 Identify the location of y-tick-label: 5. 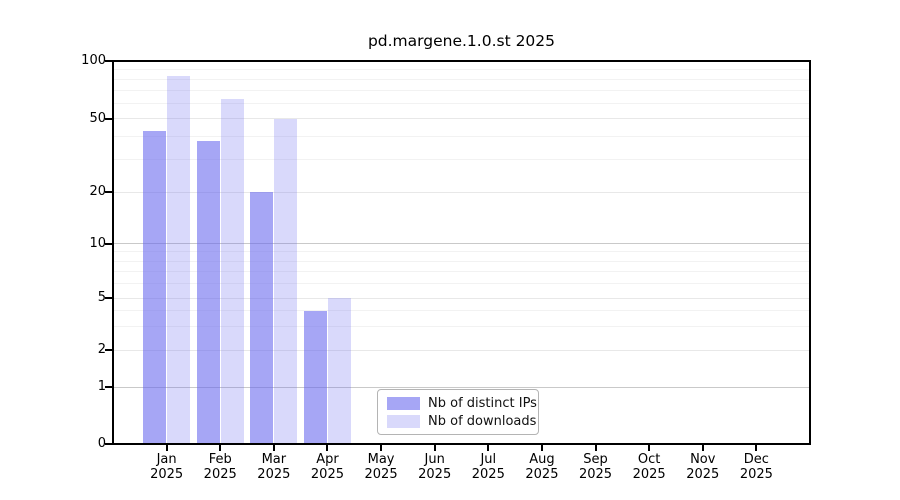
(101, 297).